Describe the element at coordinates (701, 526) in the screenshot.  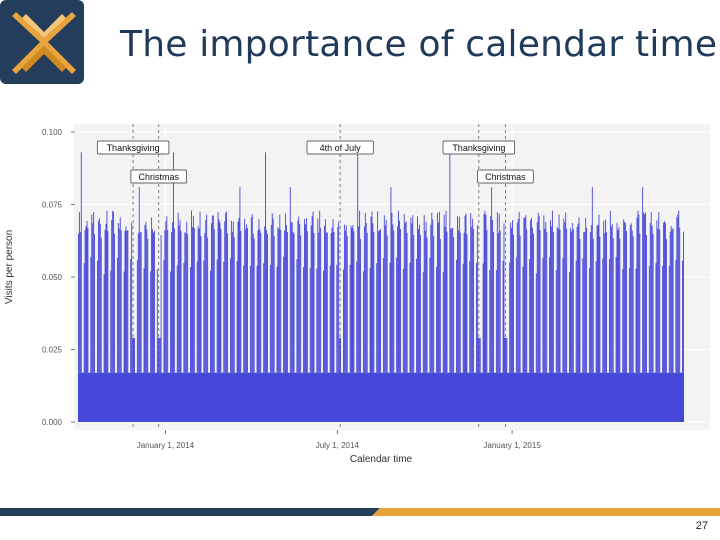
I see `page-number: 27` at that location.